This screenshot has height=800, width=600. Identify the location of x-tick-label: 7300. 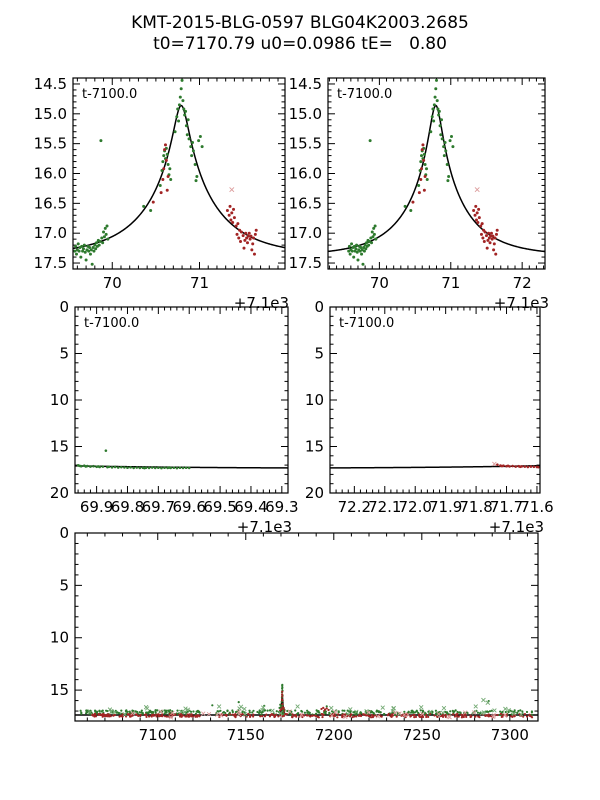
(510, 735).